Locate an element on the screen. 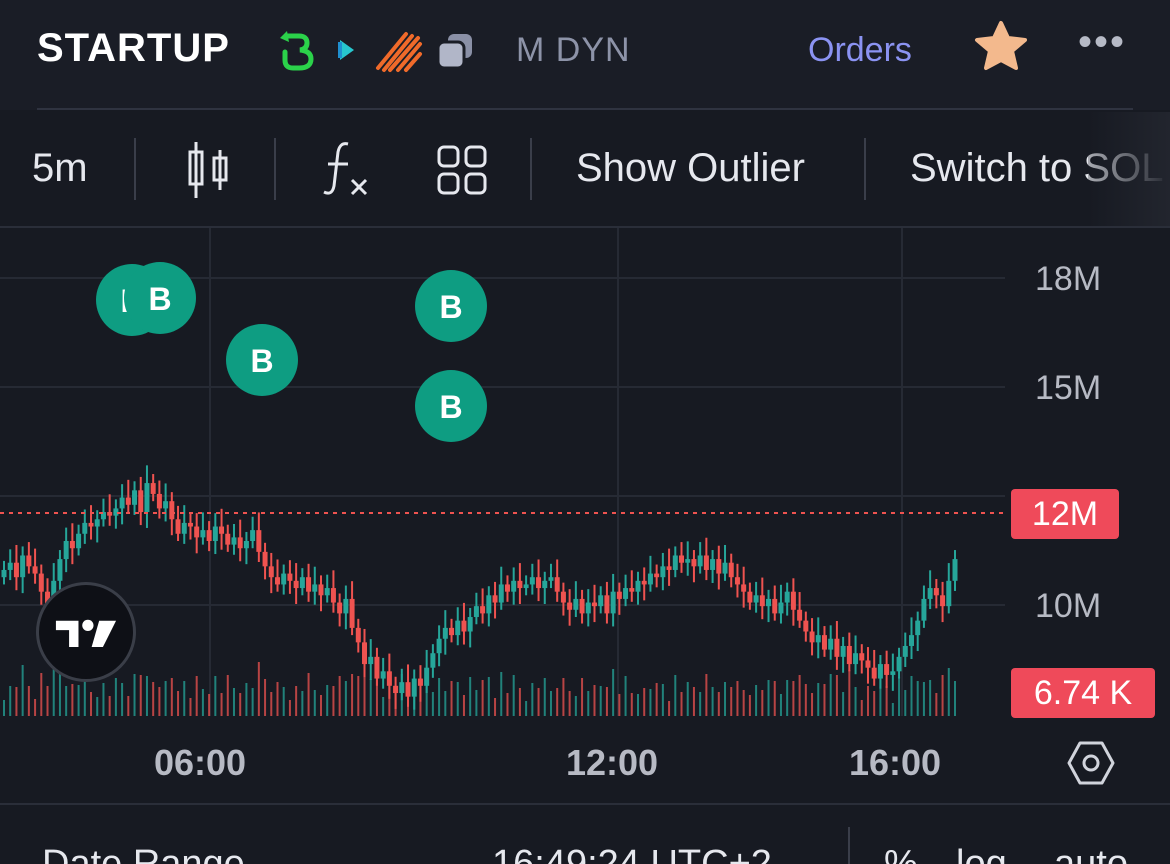 This screenshot has height=864, width=1170. refresh-loop-icon is located at coordinates (299, 50).